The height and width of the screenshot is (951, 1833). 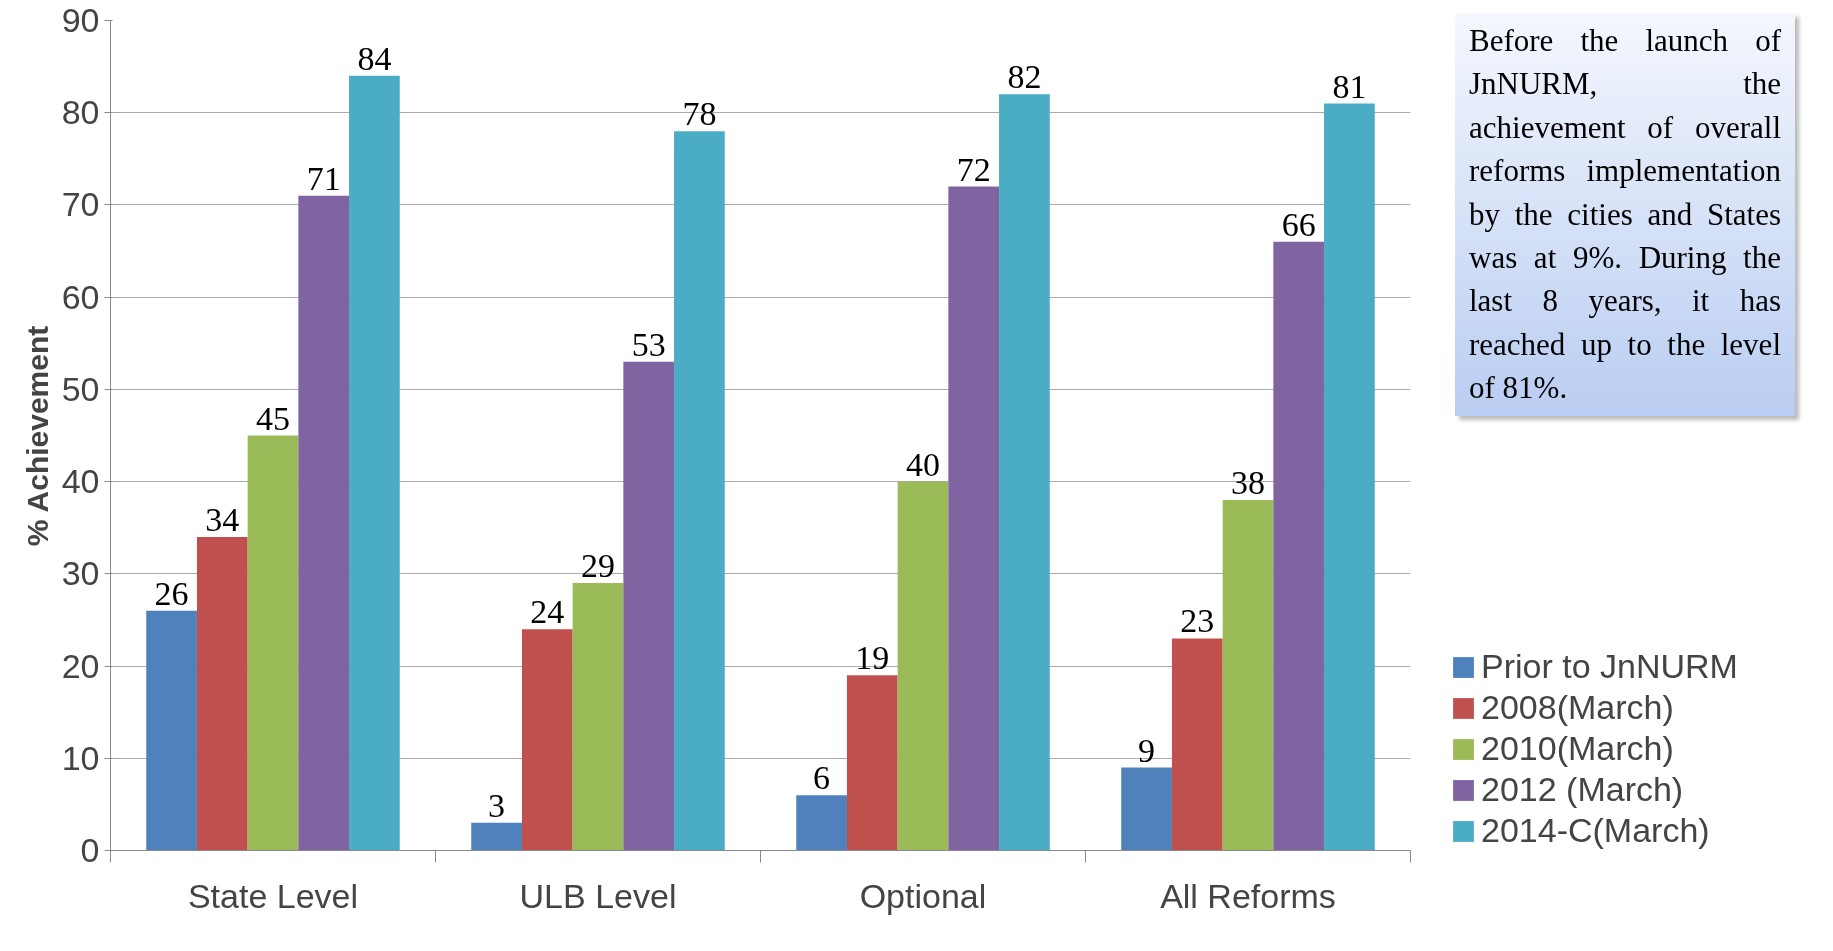 I want to click on data-label: 23, so click(x=1197, y=621).